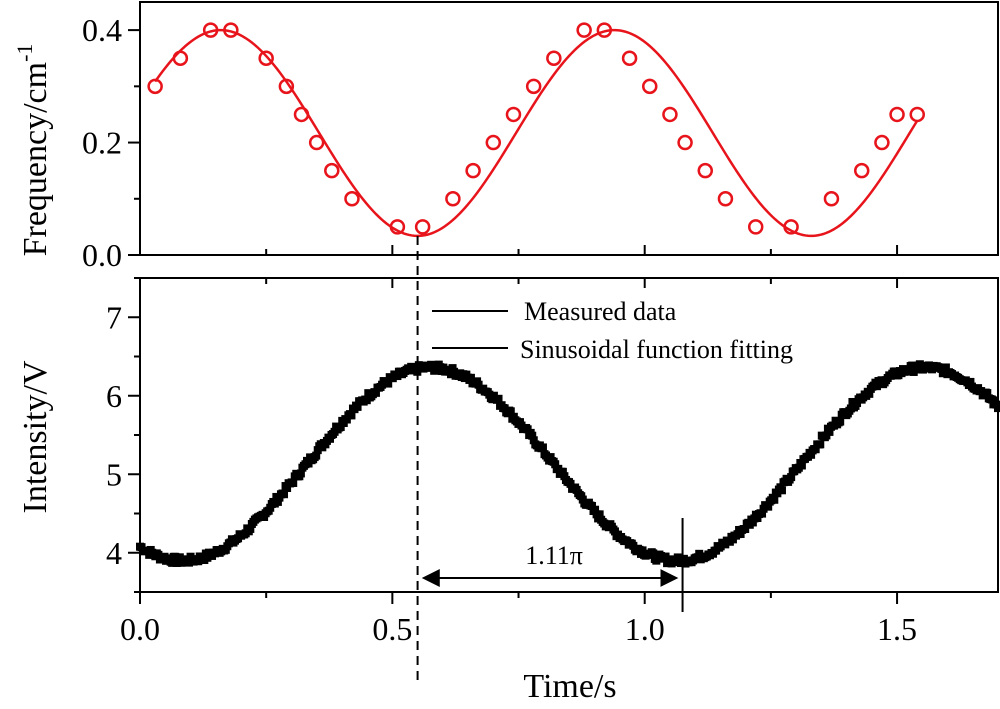  I want to click on top-y-tick-label: 0.4, so click(102, 30).